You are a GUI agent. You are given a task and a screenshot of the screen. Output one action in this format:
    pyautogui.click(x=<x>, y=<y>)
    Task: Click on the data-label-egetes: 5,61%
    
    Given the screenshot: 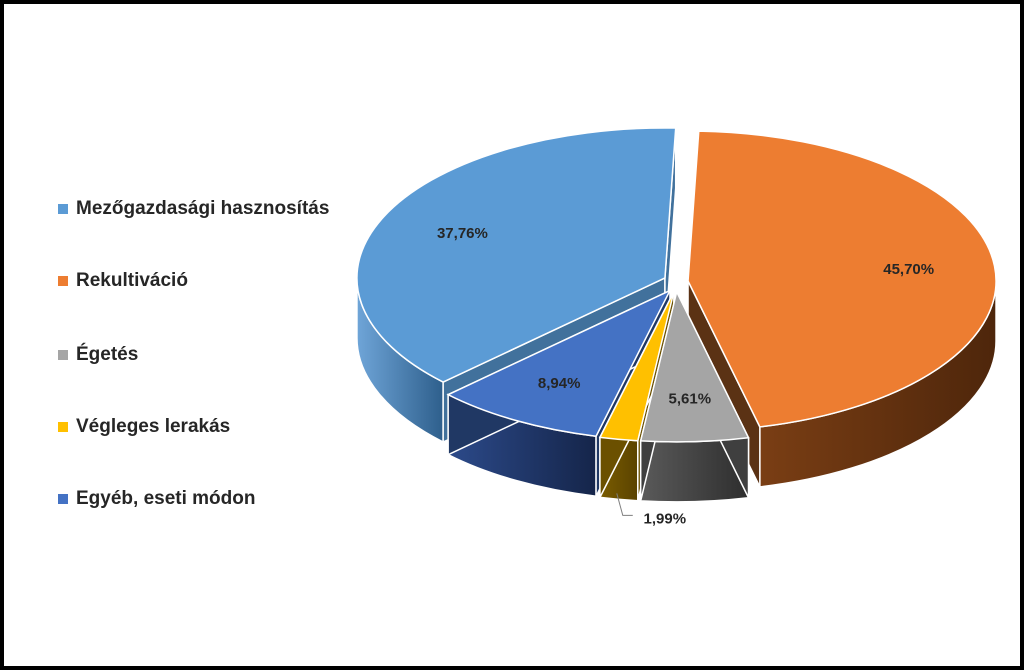 What is the action you would take?
    pyautogui.click(x=690, y=399)
    